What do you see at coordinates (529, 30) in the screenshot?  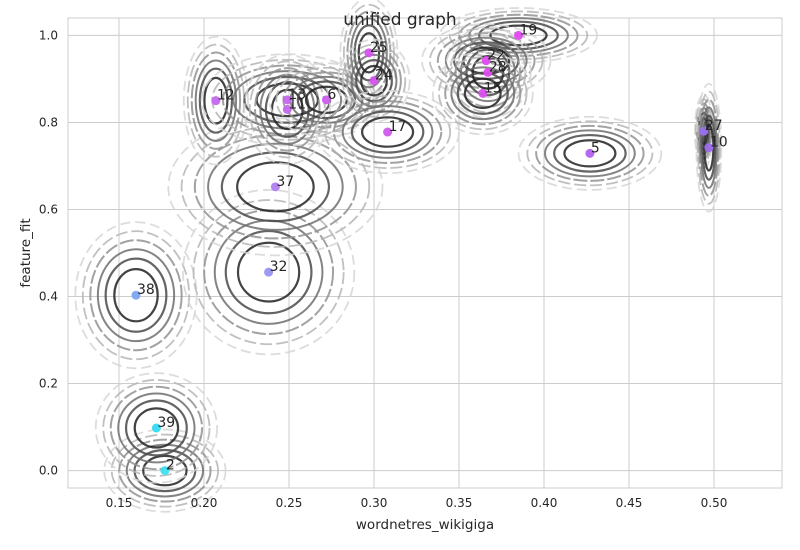 I see `point-label: 19` at bounding box center [529, 30].